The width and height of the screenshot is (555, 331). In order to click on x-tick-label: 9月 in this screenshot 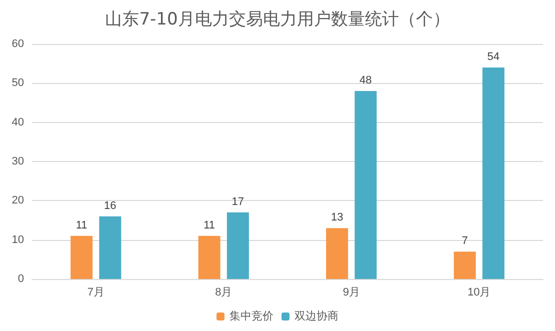, I will do `click(351, 292)`.